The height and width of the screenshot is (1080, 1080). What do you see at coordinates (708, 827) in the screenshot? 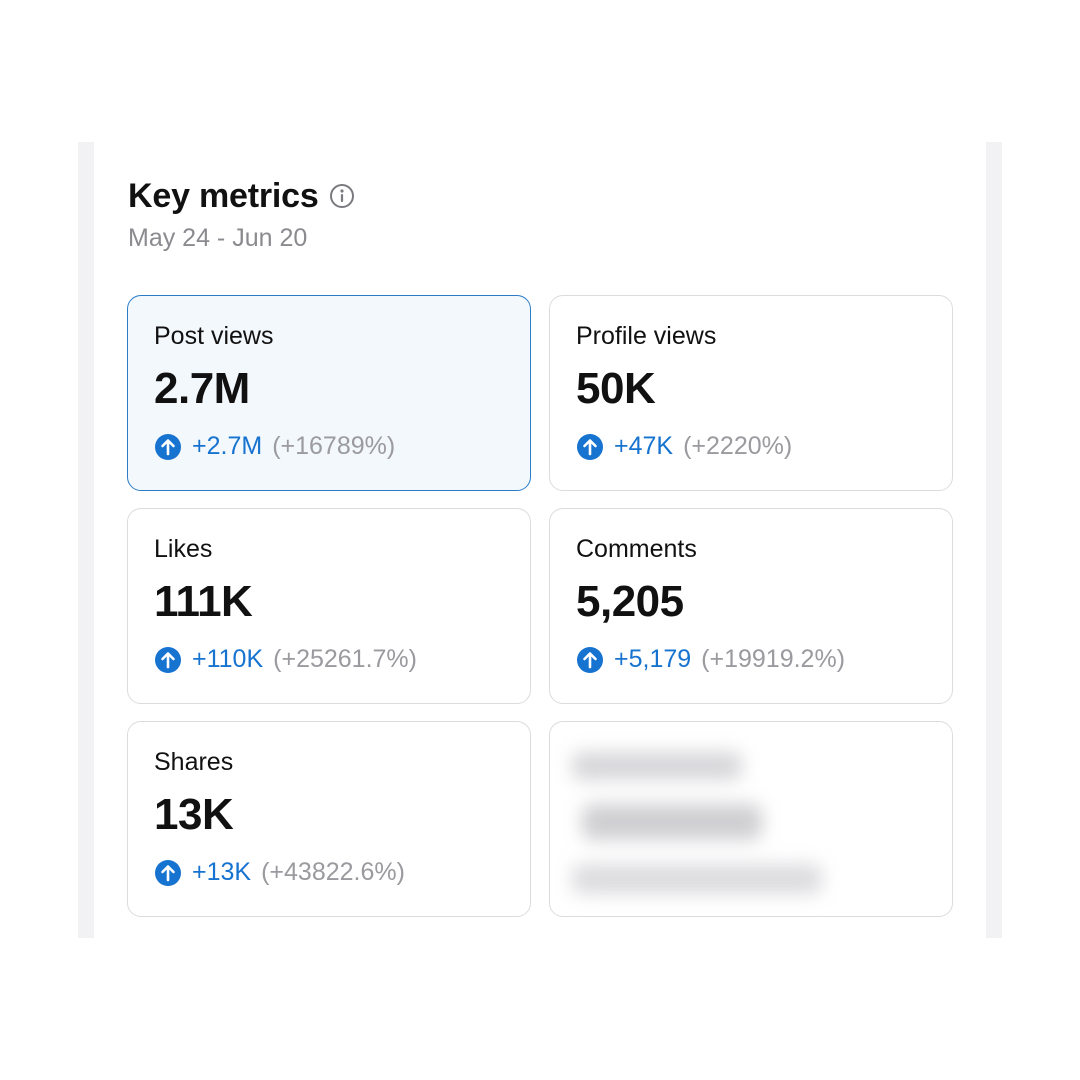
I see `blurred-content` at bounding box center [708, 827].